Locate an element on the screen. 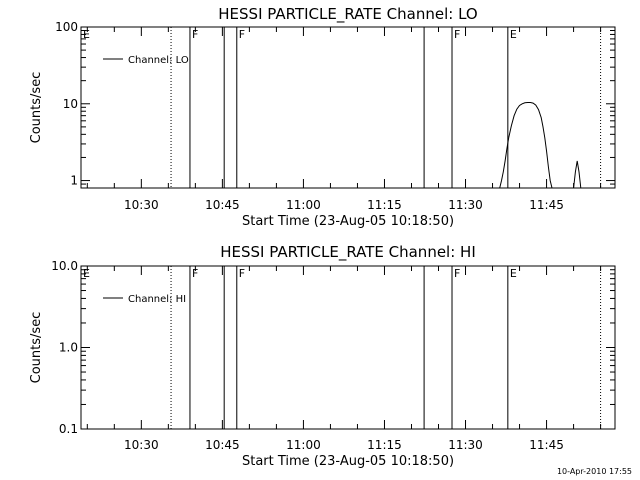 Image resolution: width=640 pixels, height=480 pixels. legend-entry: Channel: LO is located at coordinates (158, 60).